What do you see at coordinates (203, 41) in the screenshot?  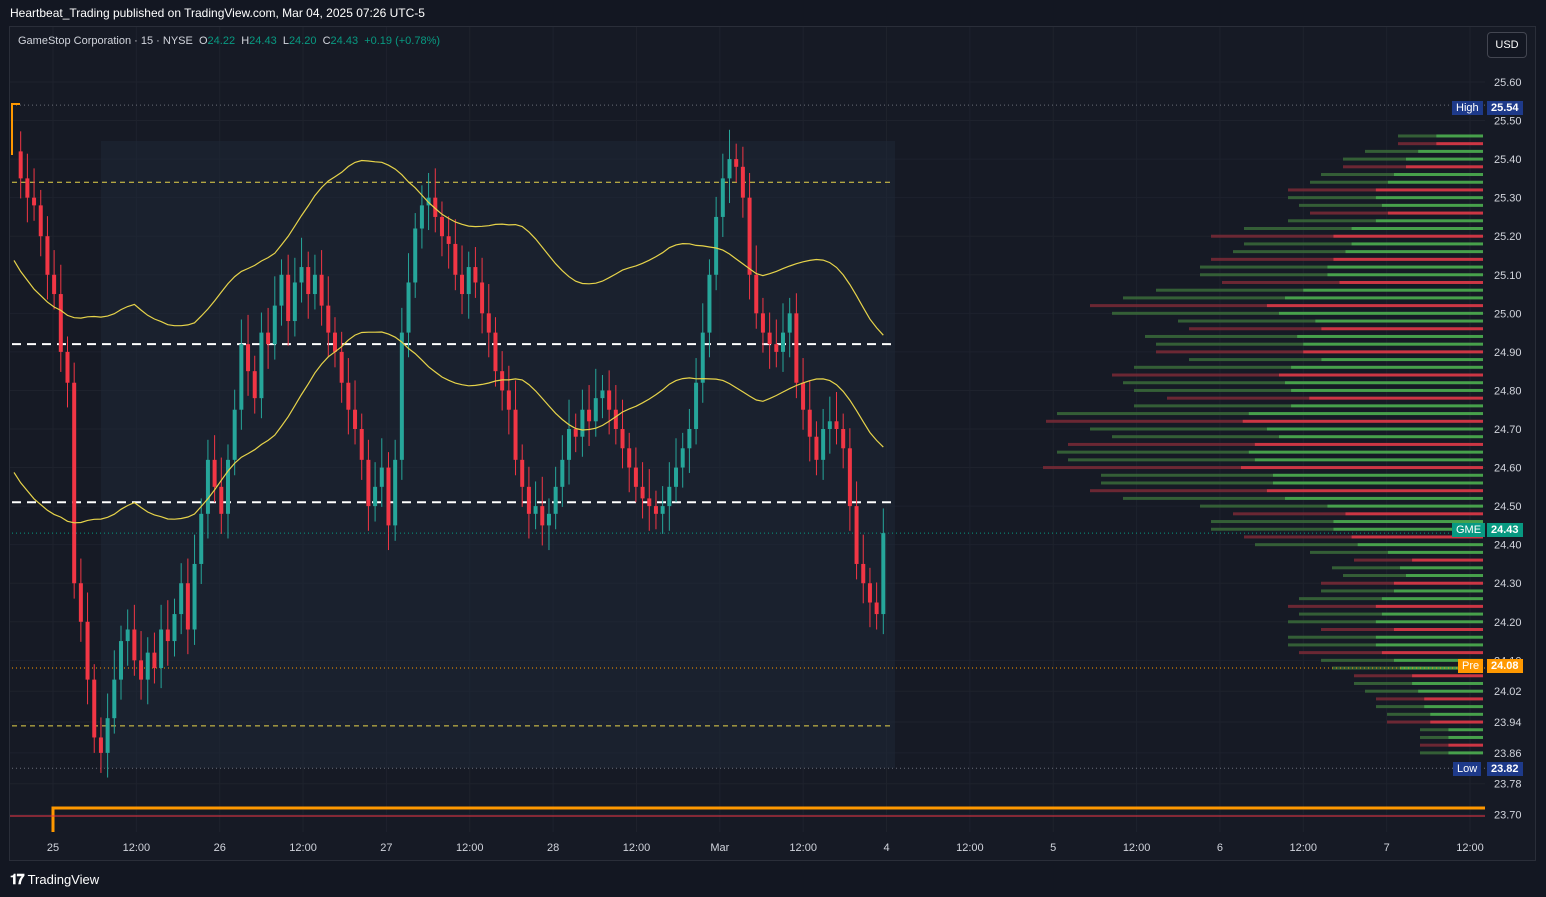 I see `open-label: O` at bounding box center [203, 41].